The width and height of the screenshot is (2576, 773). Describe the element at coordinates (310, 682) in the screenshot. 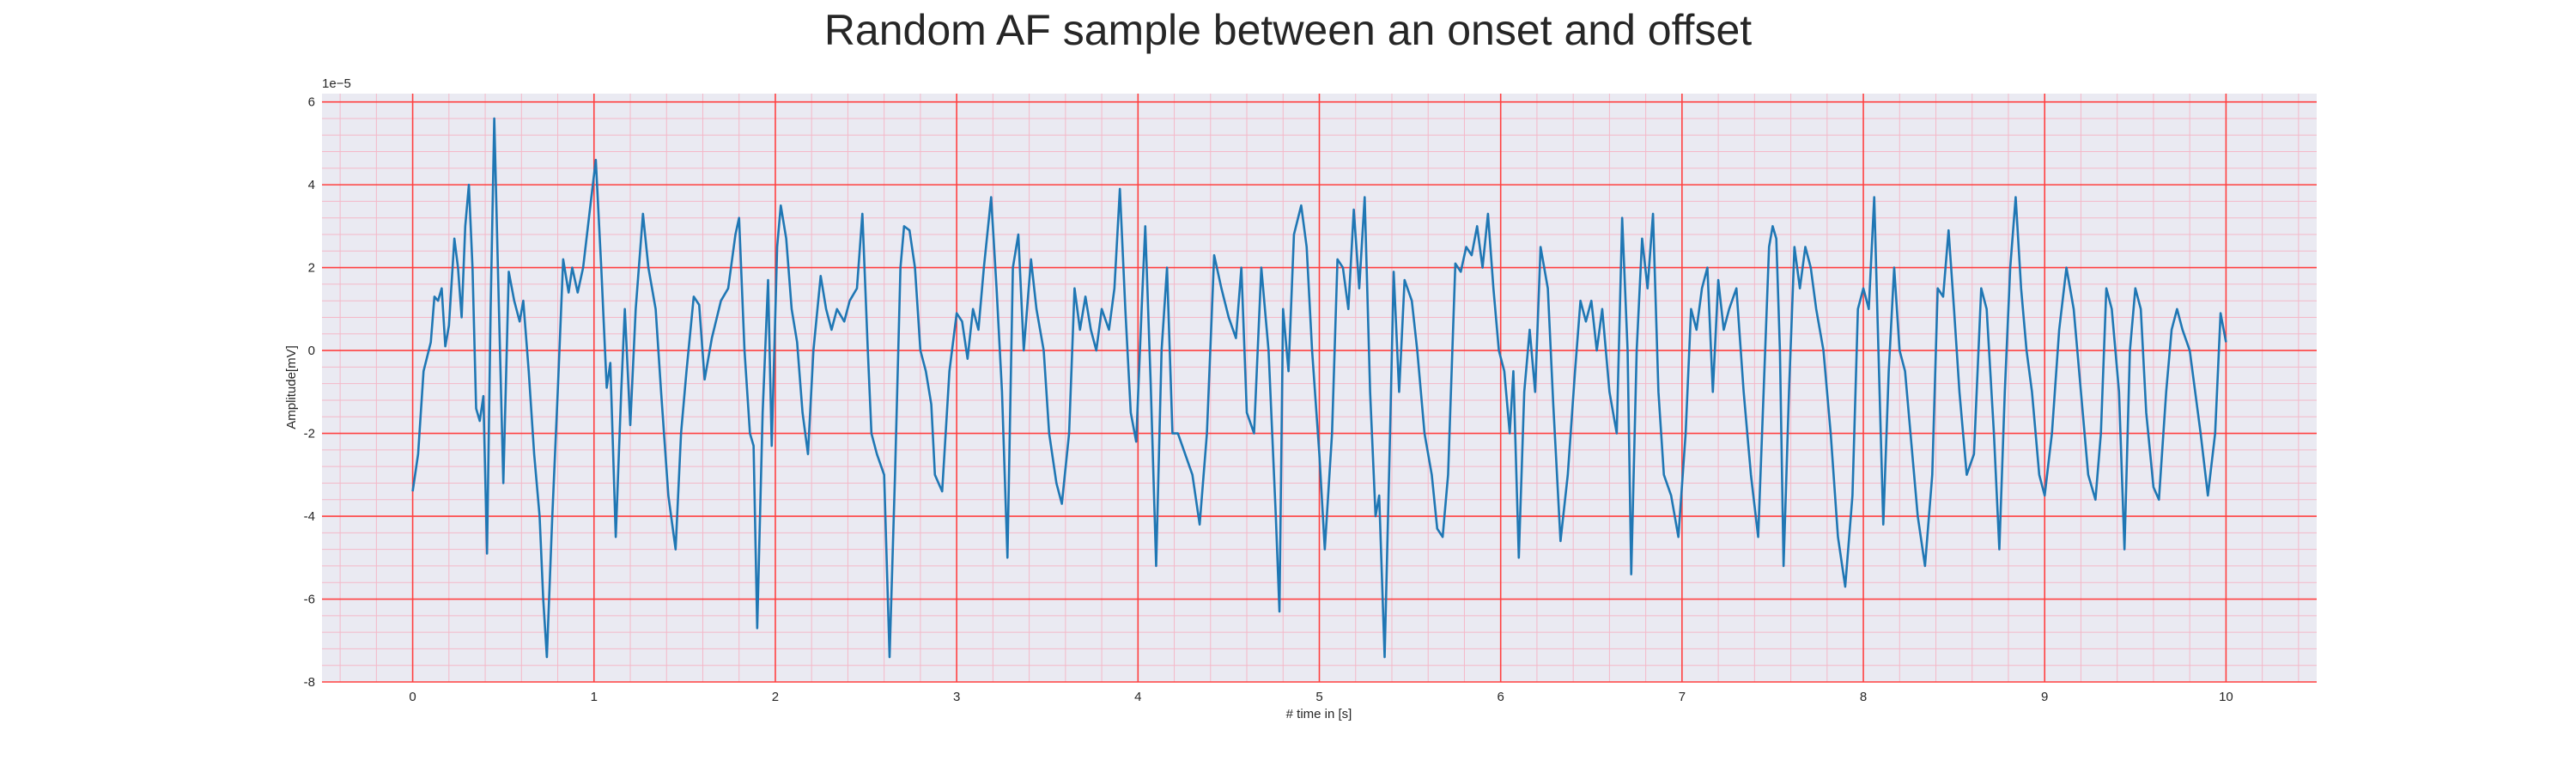

I see `y-tick-label: -8` at that location.